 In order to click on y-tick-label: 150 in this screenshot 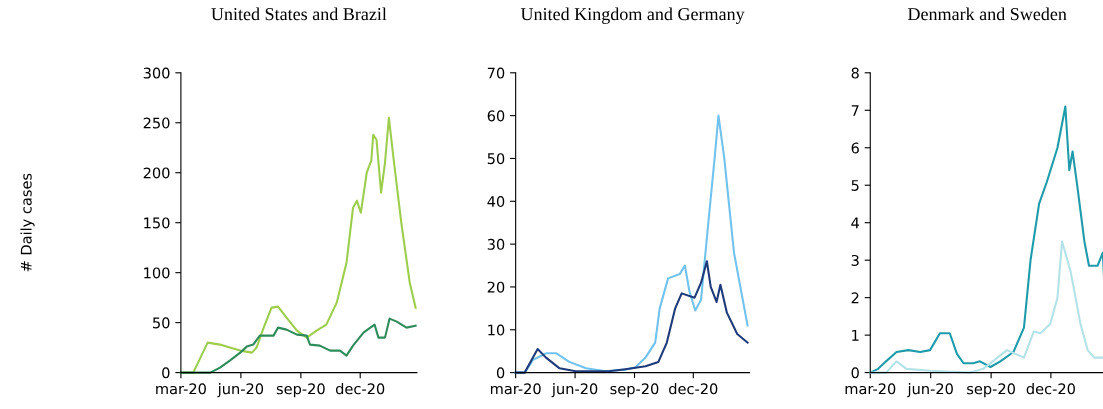, I will do `click(157, 223)`.